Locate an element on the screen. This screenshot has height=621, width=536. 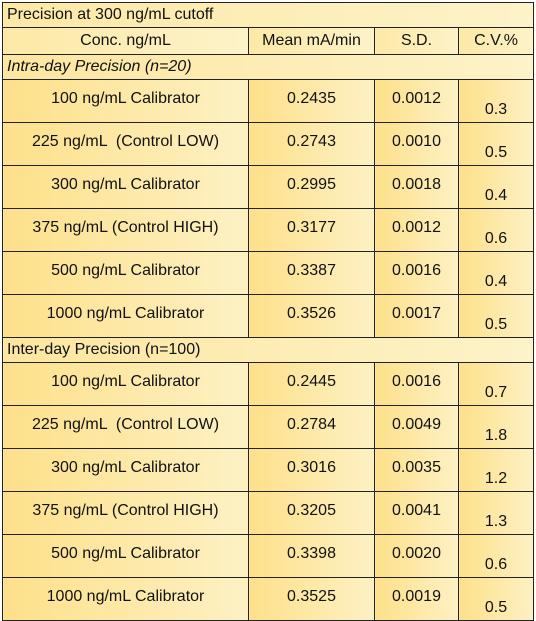
data-row: 375 ng/mL (Control HIGH) 0.3177 0.0012 0.6 is located at coordinates (268, 230).